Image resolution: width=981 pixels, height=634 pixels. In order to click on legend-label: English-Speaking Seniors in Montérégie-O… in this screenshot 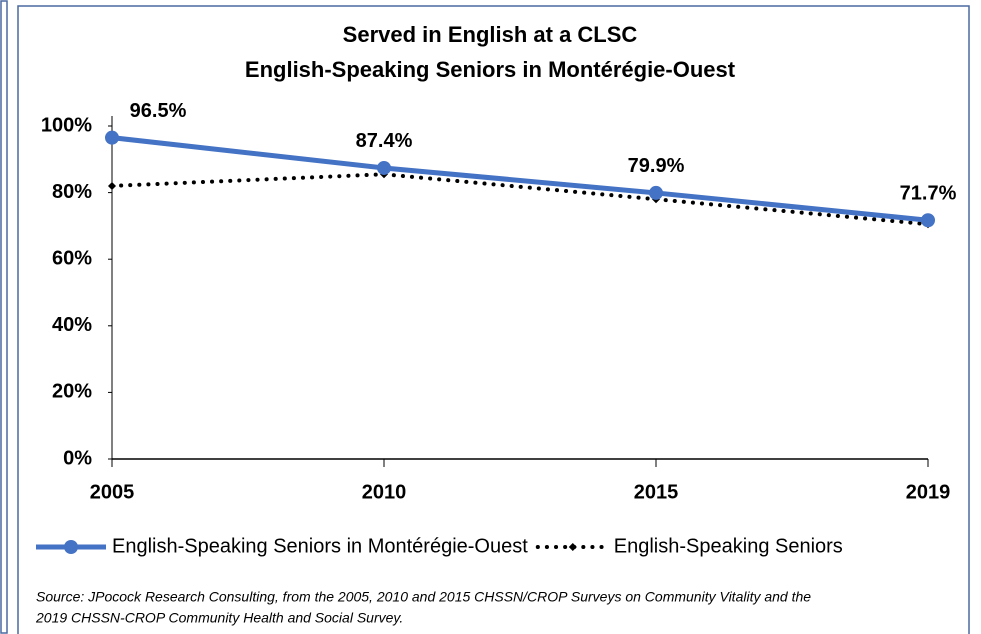, I will do `click(320, 546)`.